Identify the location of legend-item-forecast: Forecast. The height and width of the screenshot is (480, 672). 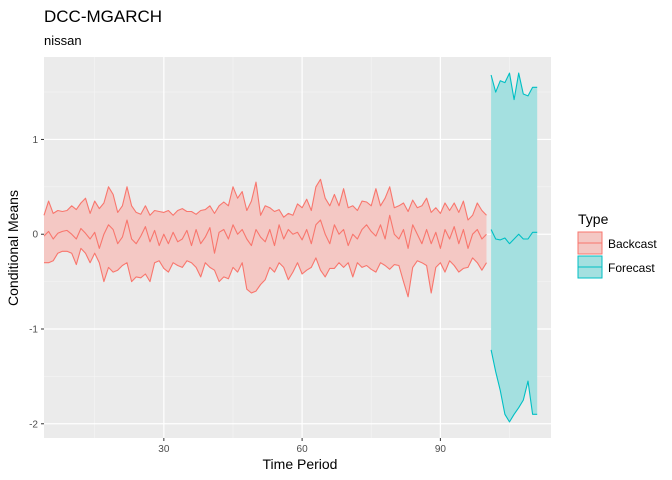
(616, 267).